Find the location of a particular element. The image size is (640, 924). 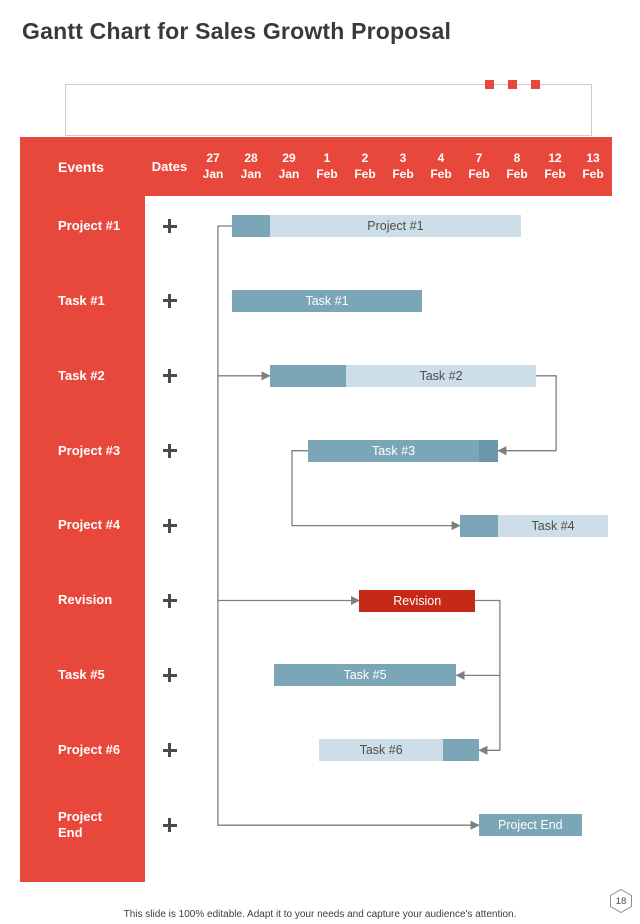

gantt-bar-label: Revision is located at coordinates (417, 600).